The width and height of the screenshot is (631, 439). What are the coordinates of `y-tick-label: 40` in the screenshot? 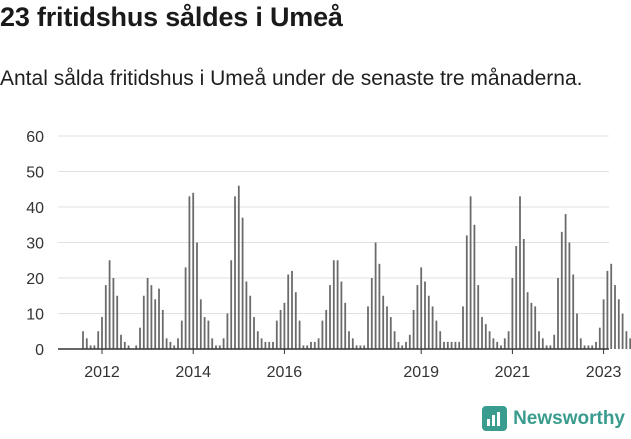 It's located at (35, 208).